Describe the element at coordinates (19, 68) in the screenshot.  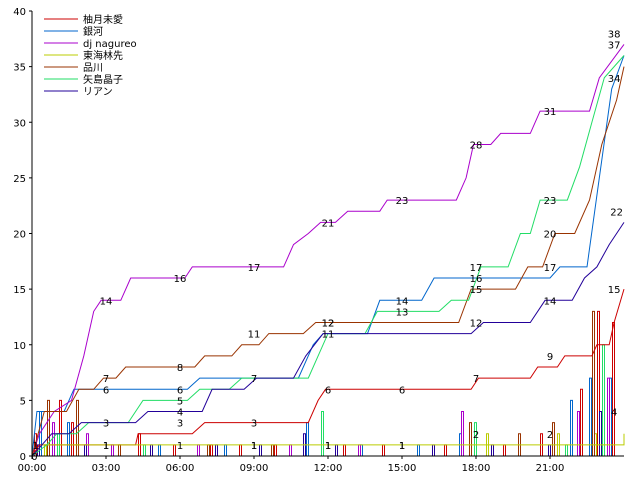
I see `y-tick-label: 35` at that location.